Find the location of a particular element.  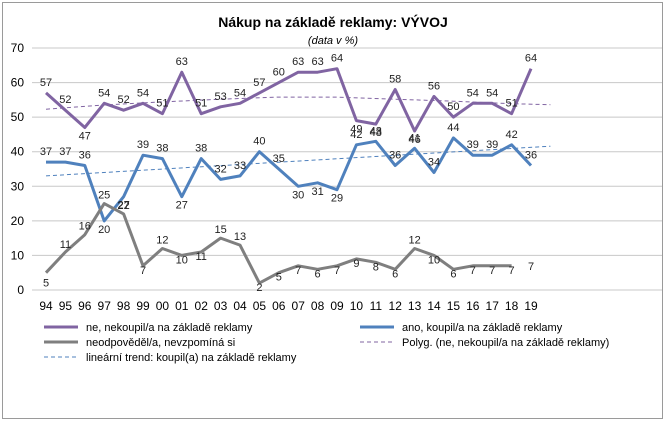

x-tick-label: 03 is located at coordinates (221, 306).